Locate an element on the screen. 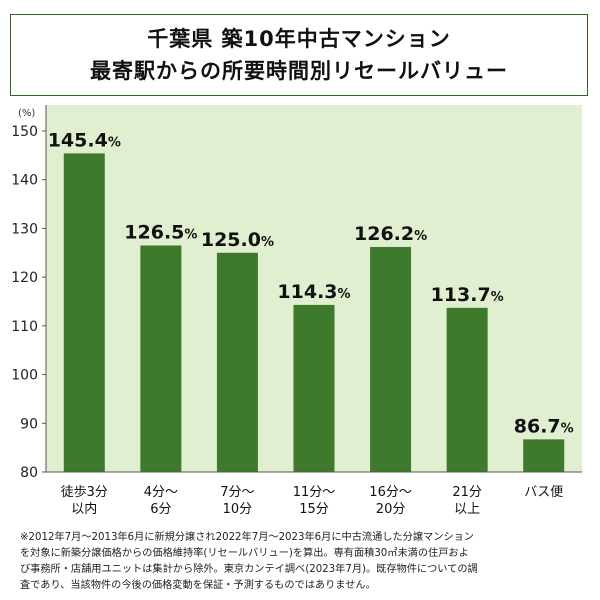 This screenshot has height=600, width=600. x-category-label: バス便 is located at coordinates (543, 492).